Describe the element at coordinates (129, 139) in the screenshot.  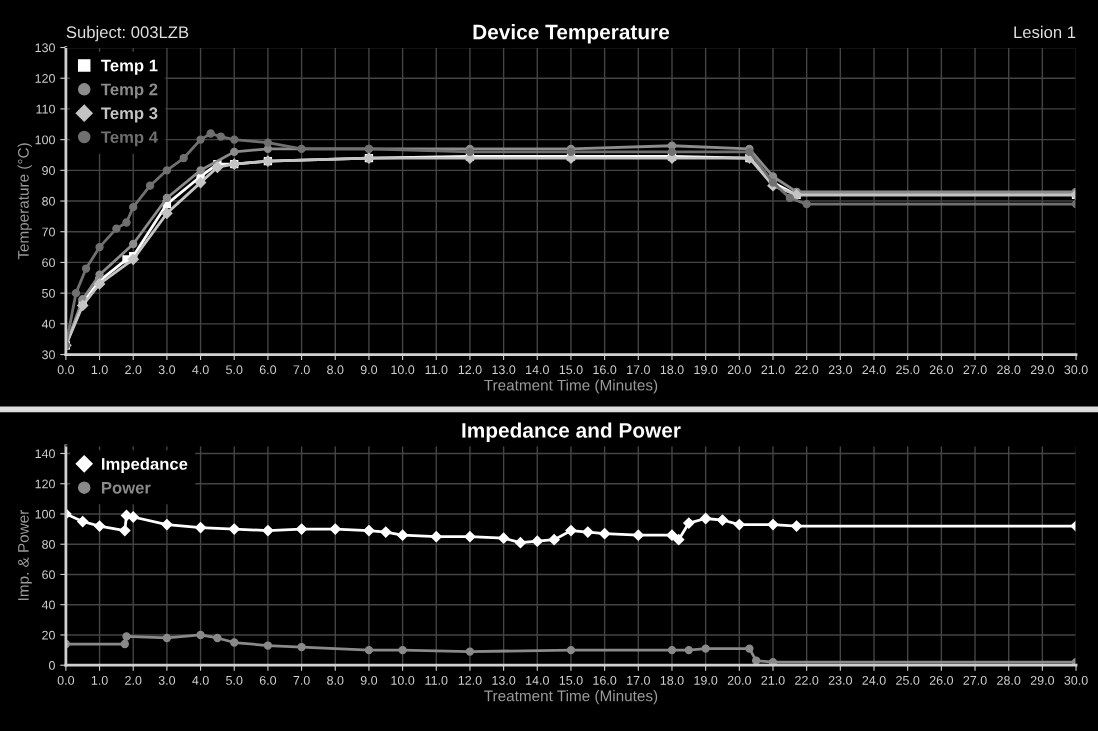
I see `legend-label: Temp 4` at that location.